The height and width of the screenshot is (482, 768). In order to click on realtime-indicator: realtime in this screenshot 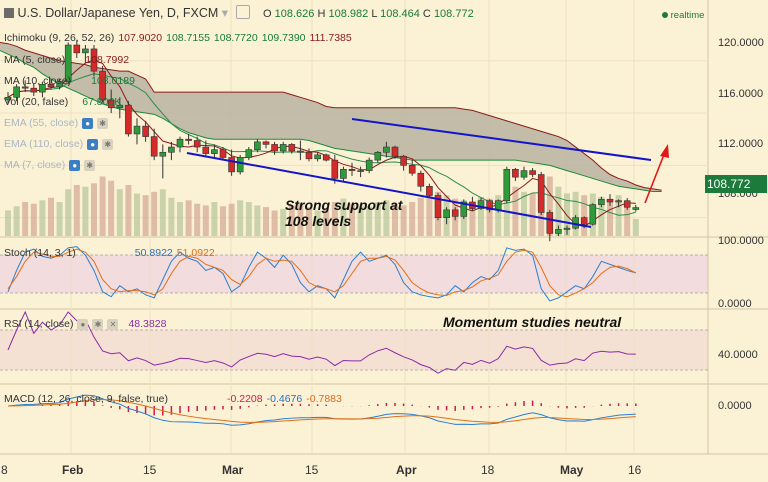, I will do `click(683, 15)`.